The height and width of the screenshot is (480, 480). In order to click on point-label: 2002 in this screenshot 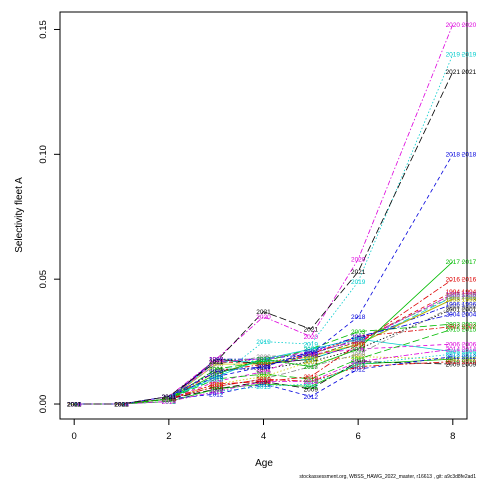, I will do `click(358, 337)`.